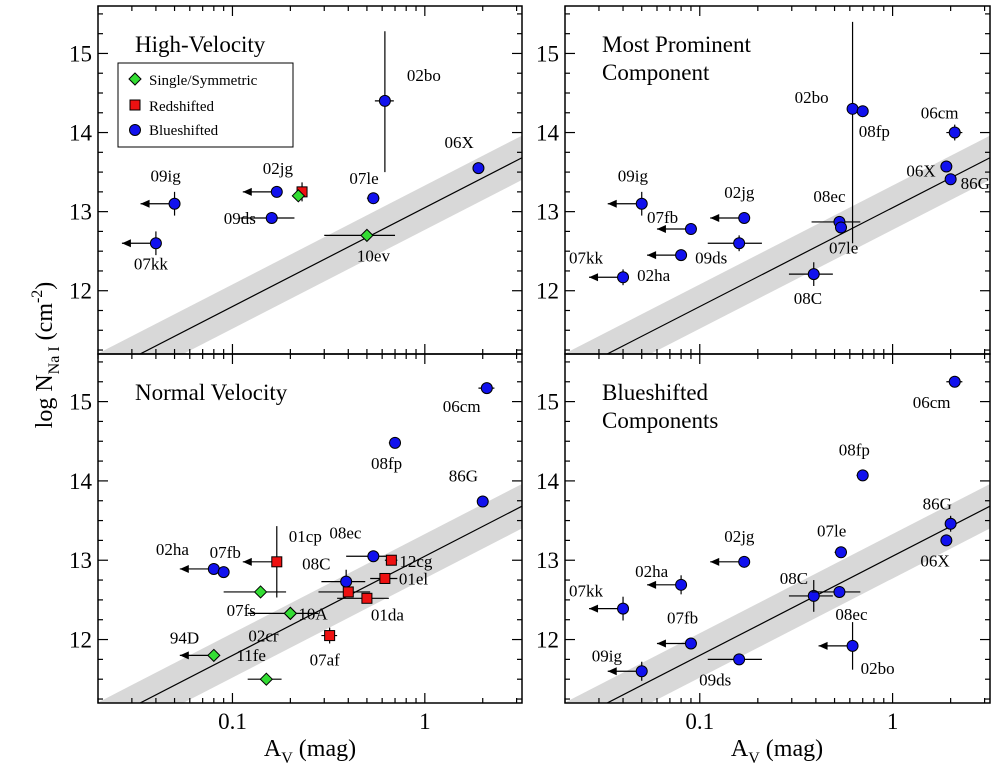 The width and height of the screenshot is (995, 772). I want to click on y-tick-label: 13, so click(547, 560).